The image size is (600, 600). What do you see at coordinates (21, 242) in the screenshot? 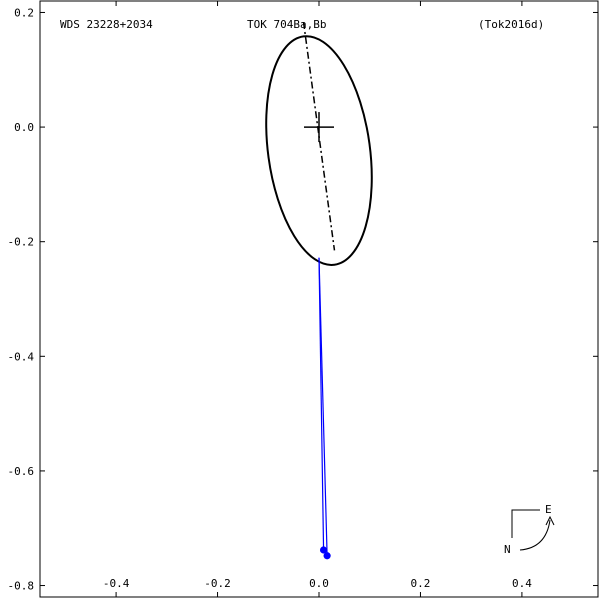
I see `y-tick-label: -0.2` at bounding box center [21, 242].